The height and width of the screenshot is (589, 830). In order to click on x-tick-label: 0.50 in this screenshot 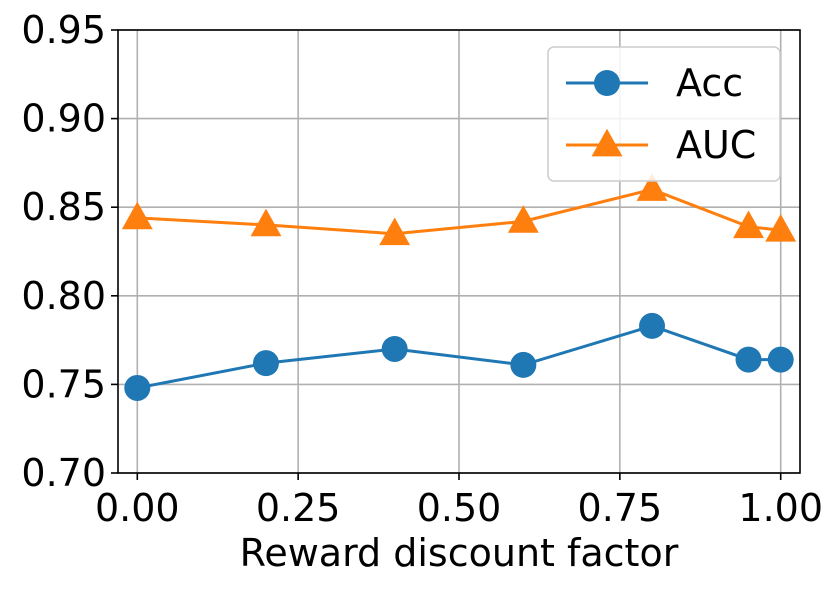, I will do `click(459, 508)`.